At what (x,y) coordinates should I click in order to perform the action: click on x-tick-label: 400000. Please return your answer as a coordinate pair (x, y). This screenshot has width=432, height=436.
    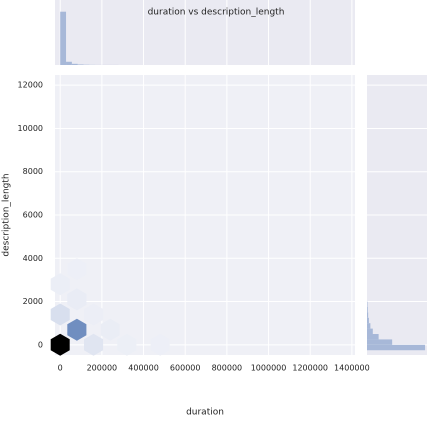
    Looking at the image, I should click on (143, 368).